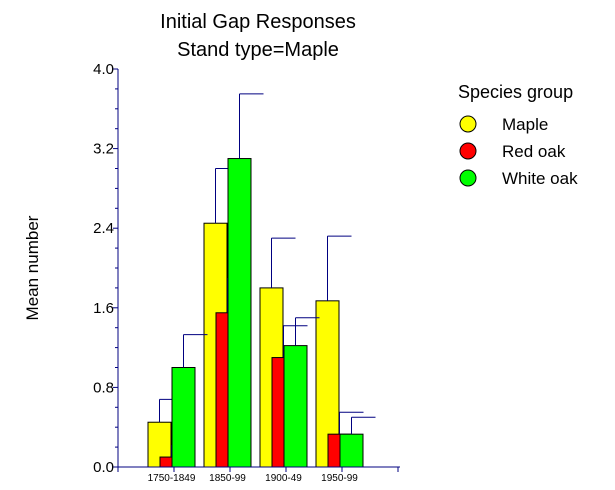 The image size is (615, 490). What do you see at coordinates (540, 178) in the screenshot?
I see `legend-label: White oak` at bounding box center [540, 178].